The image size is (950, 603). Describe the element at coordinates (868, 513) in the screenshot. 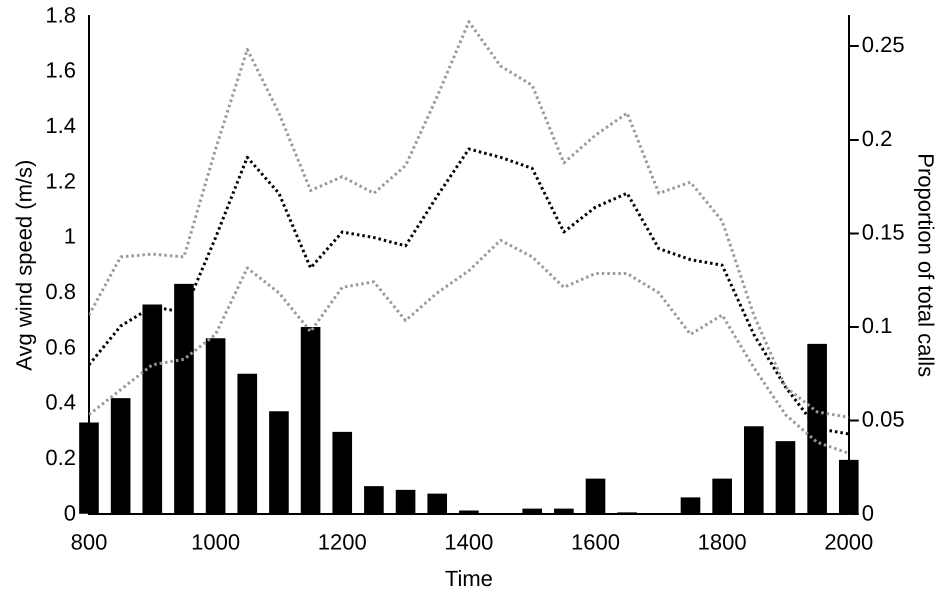

I see `y2-tick-label: 0` at that location.